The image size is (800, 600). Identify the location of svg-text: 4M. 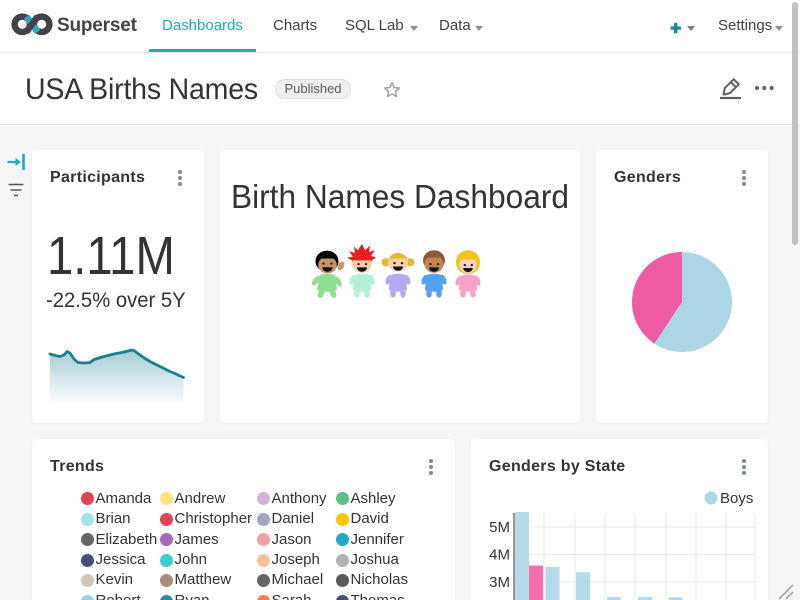
(499, 555).